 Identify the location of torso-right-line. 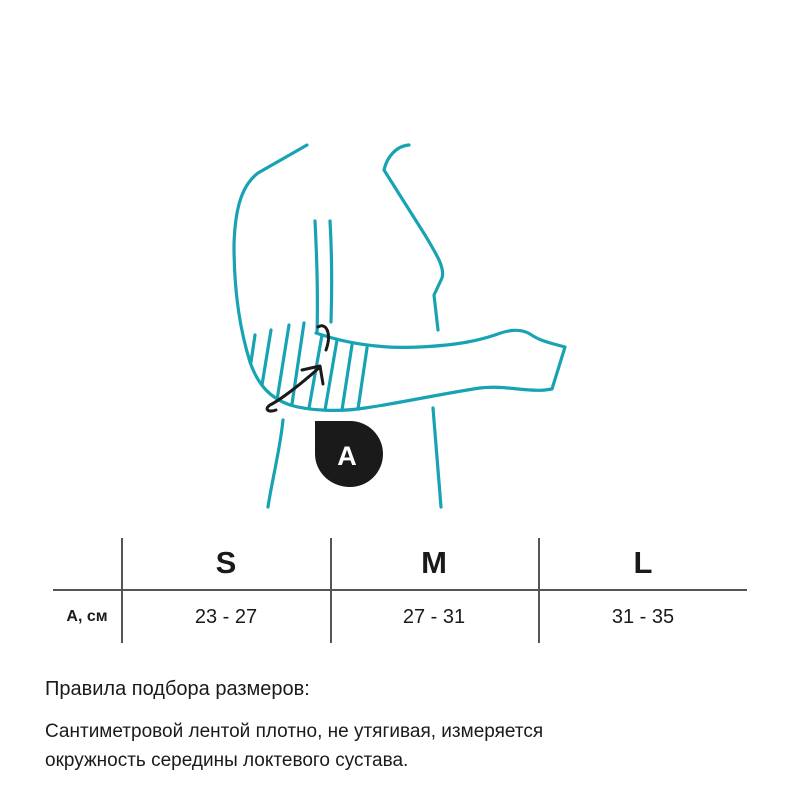
(437, 457).